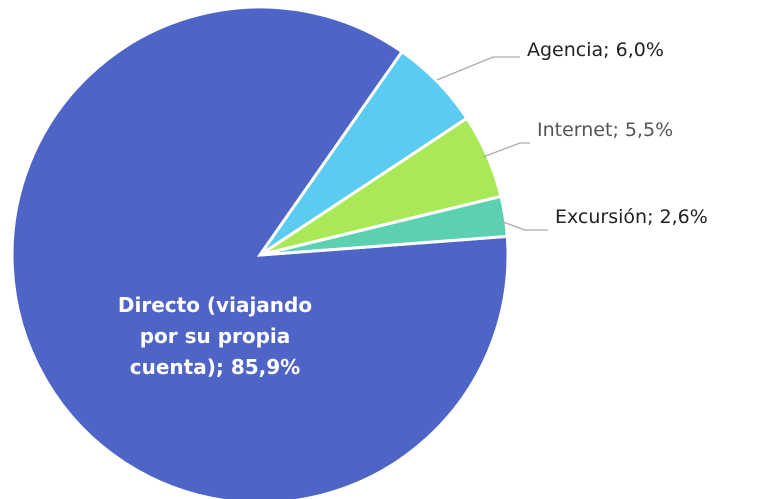  Describe the element at coordinates (265, 367) in the screenshot. I see `label-value: 85,9%` at that location.